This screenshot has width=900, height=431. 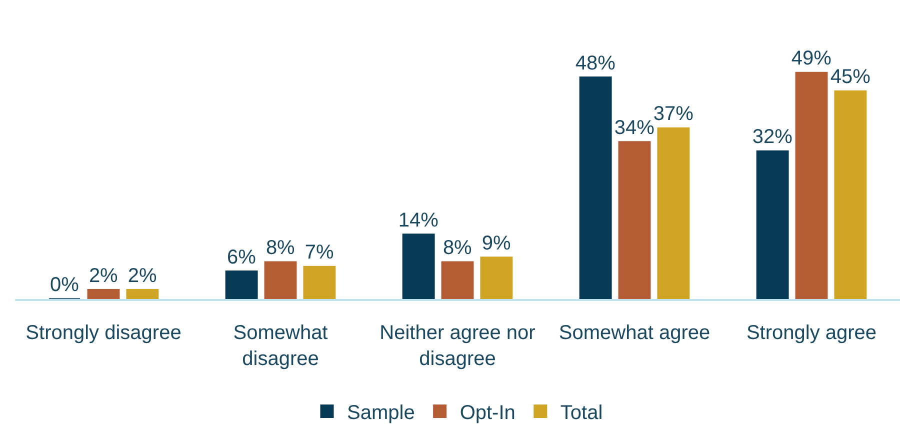 What do you see at coordinates (241, 257) in the screenshot?
I see `data-label: 6%` at bounding box center [241, 257].